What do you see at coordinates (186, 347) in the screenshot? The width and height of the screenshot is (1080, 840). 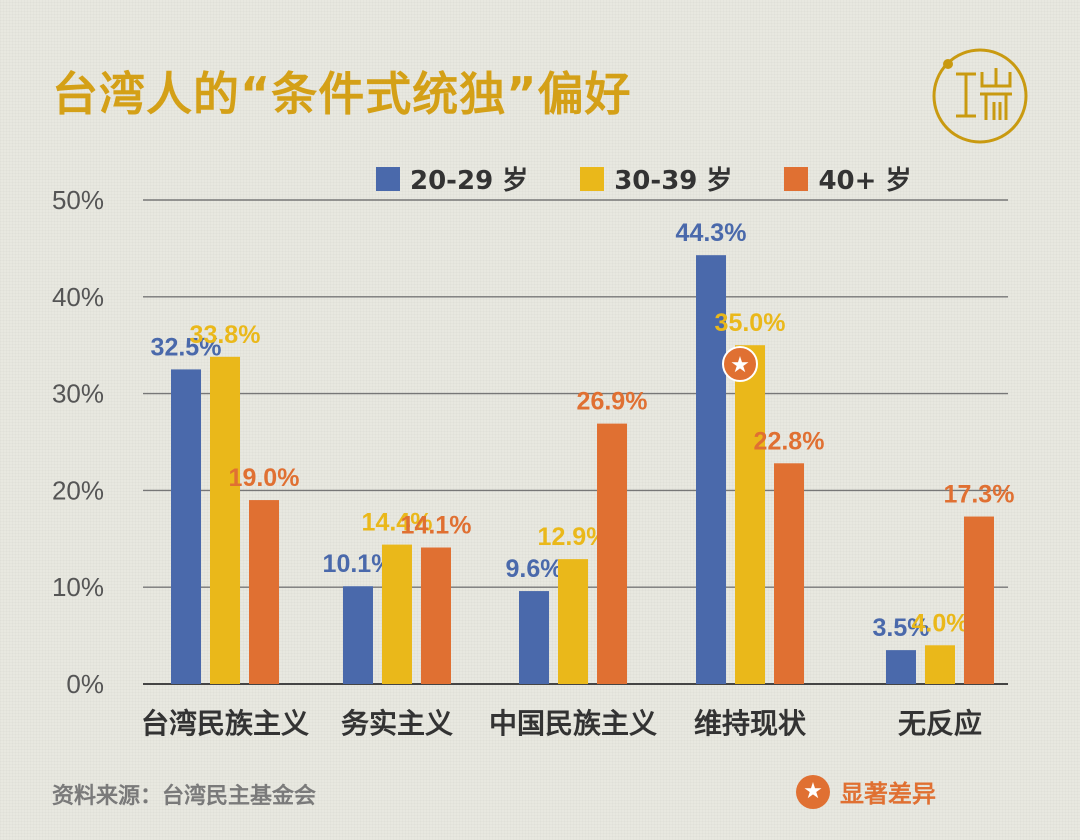 I see `data-label: 32.5%` at bounding box center [186, 347].